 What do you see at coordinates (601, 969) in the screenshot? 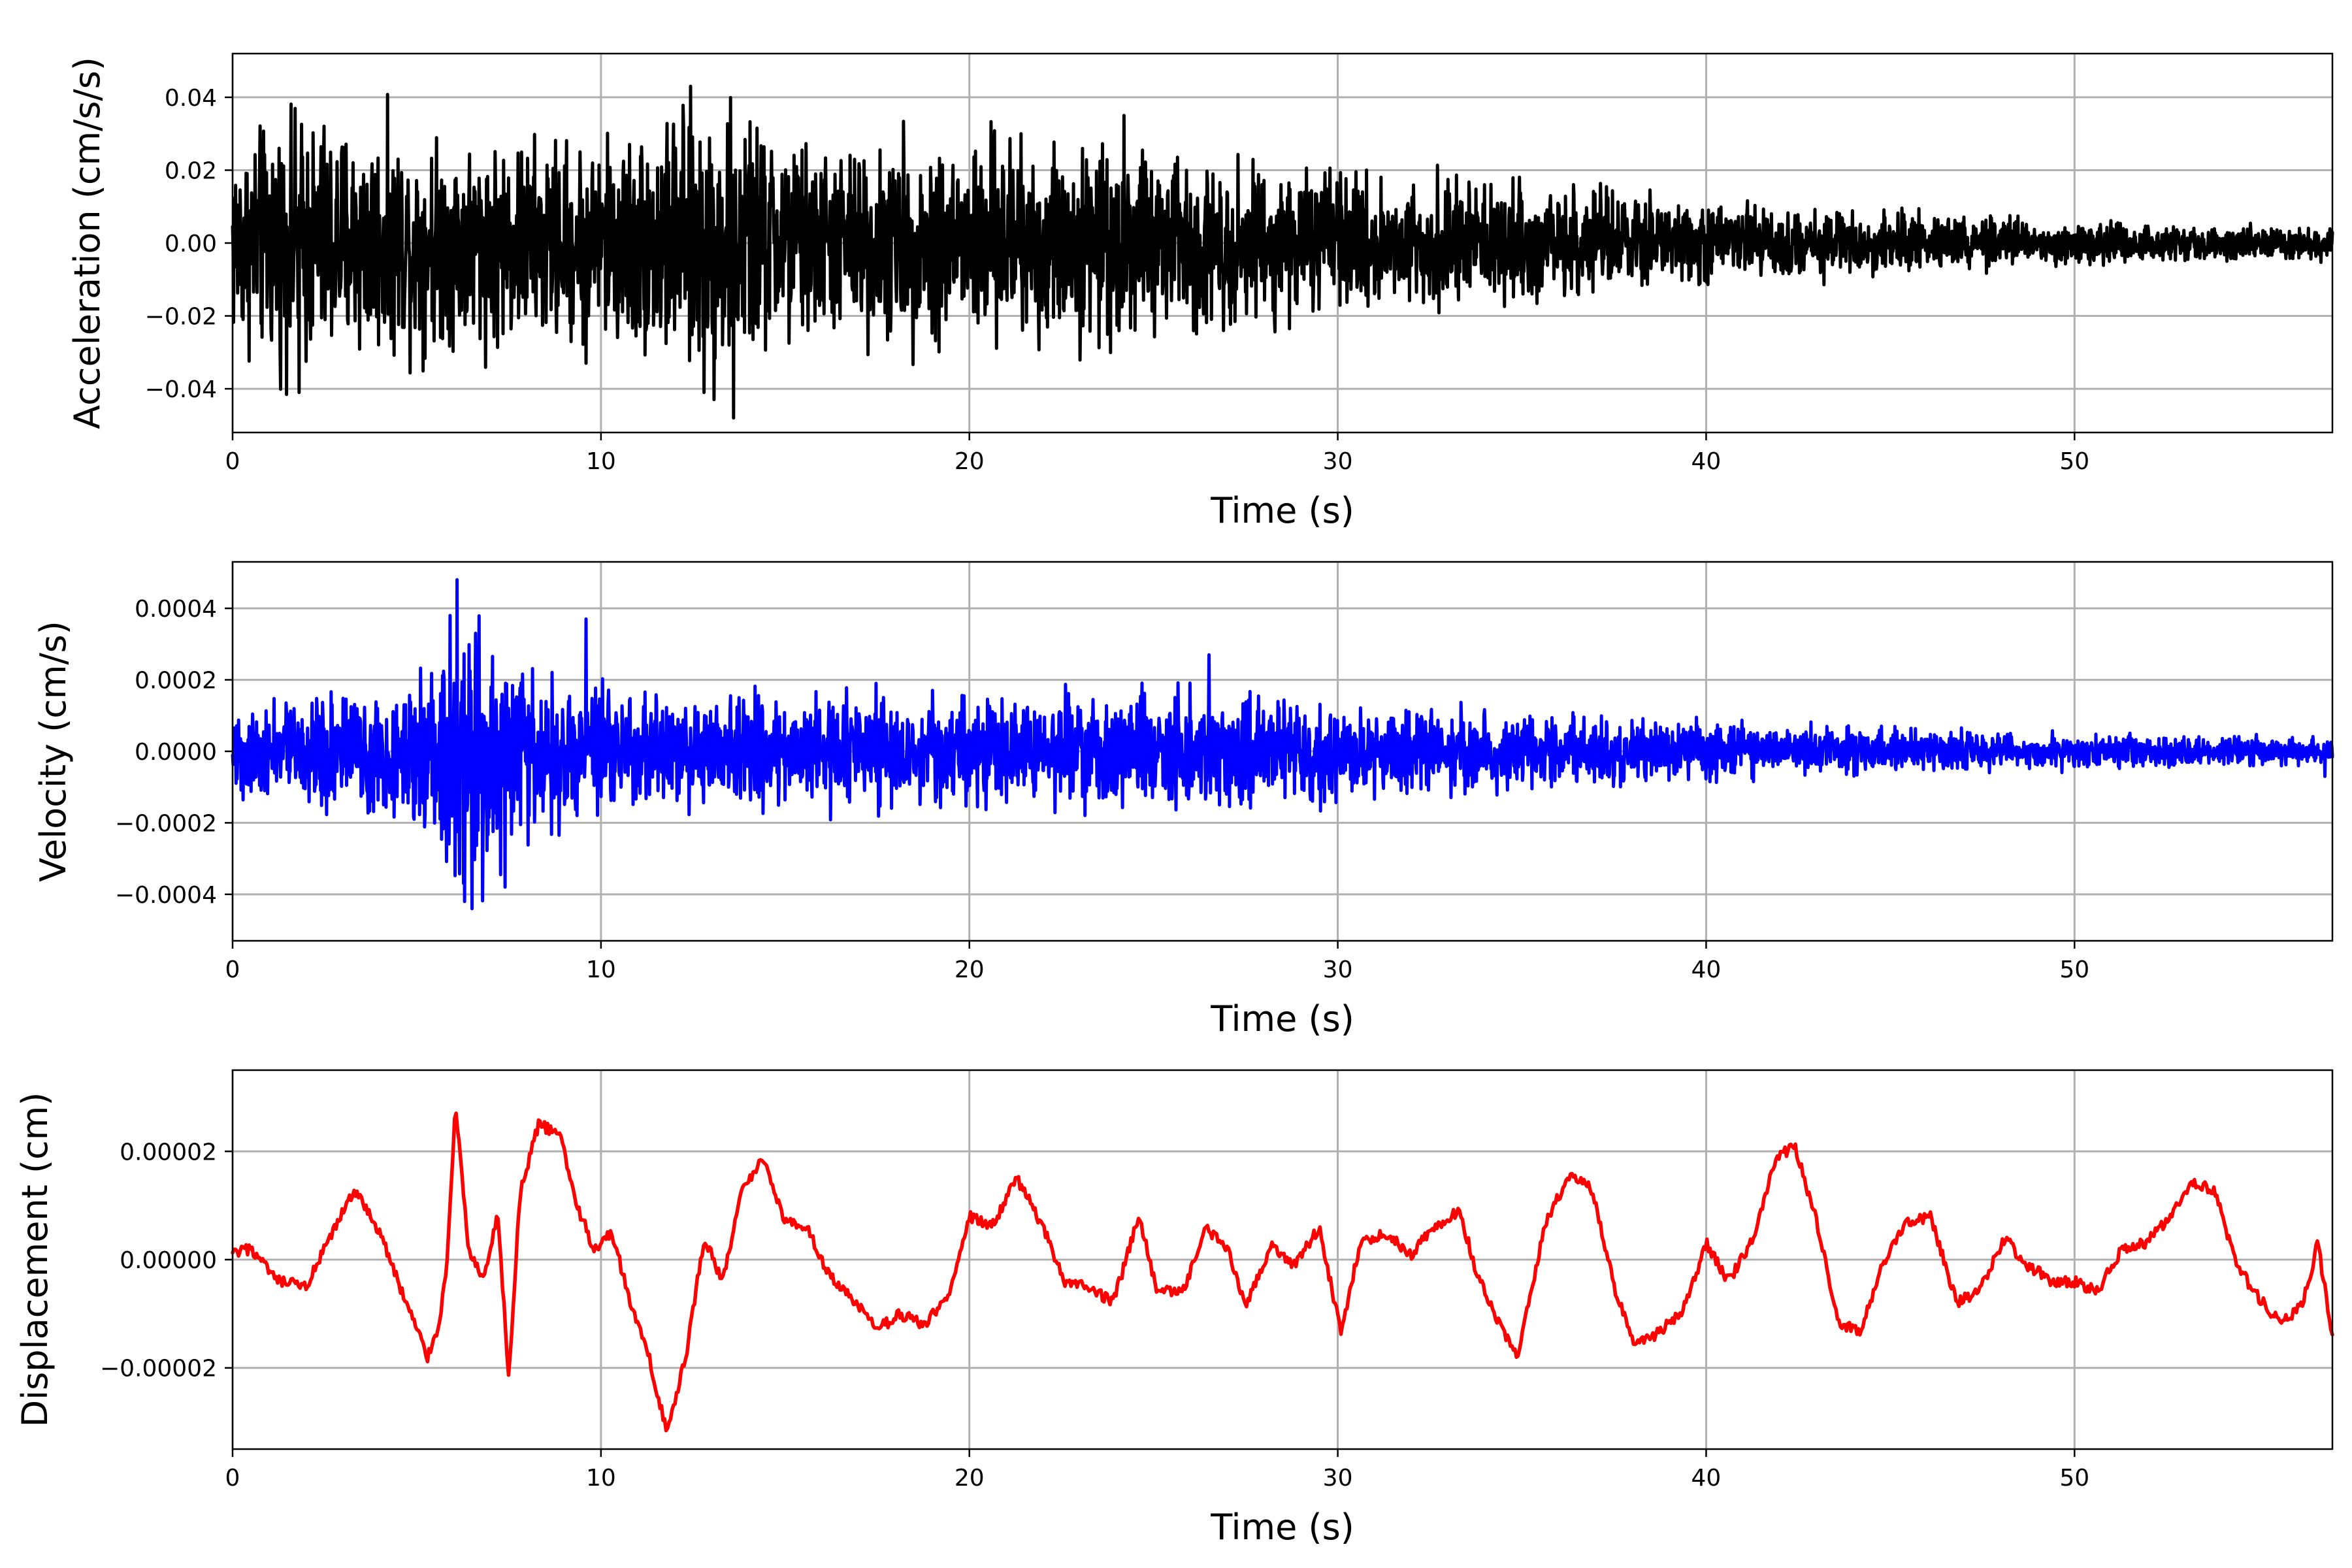
I see `velocity-x-tick-label: 10` at bounding box center [601, 969].